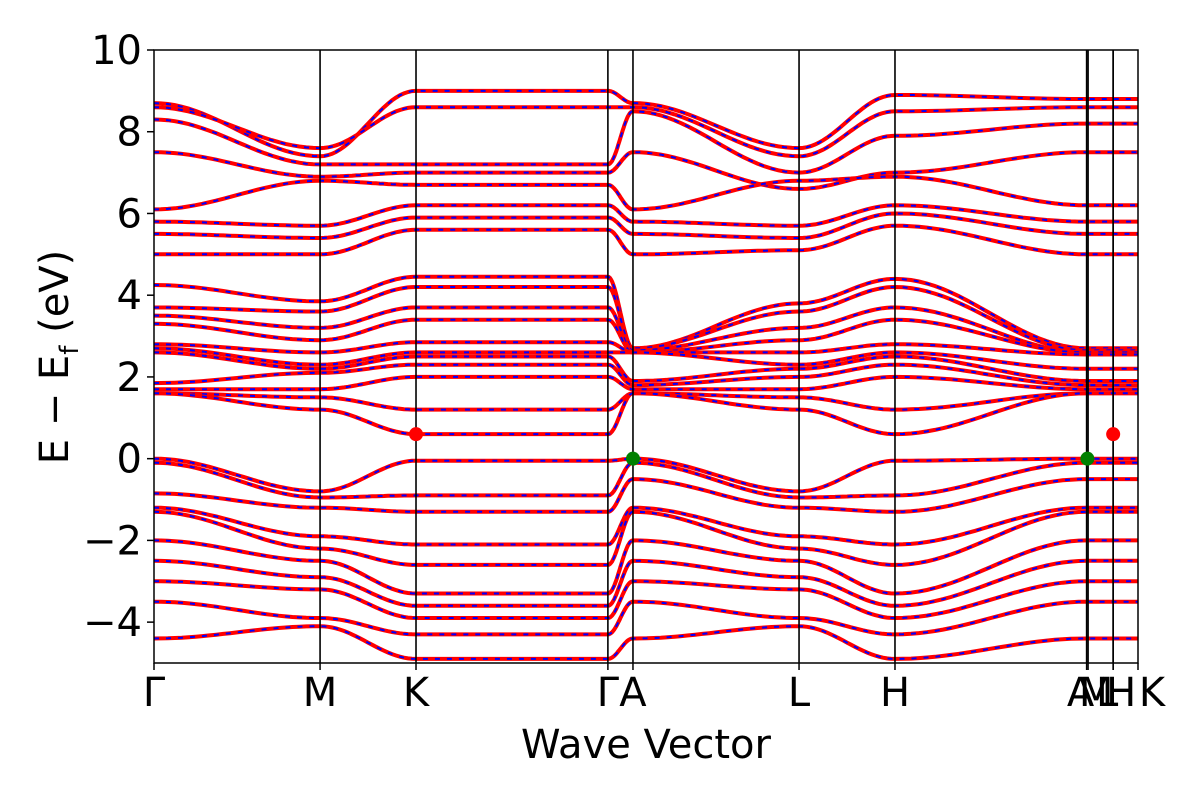 The image size is (1200, 800). What do you see at coordinates (129, 378) in the screenshot?
I see `y-tick-label: 2` at bounding box center [129, 378].